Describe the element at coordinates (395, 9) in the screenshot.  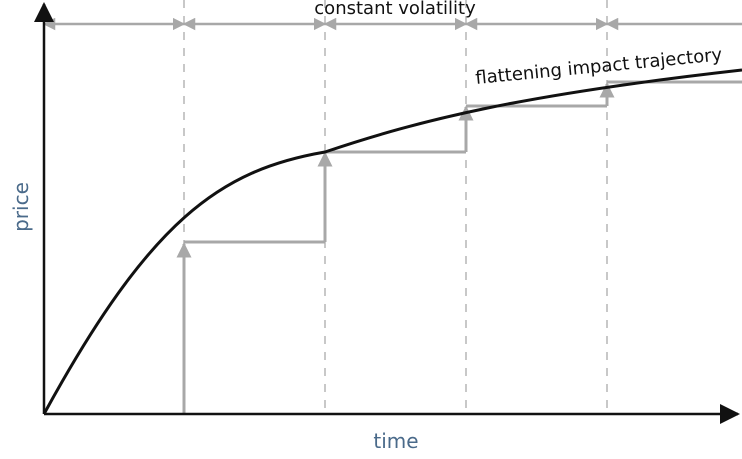
I see `top-annotation: constant volatility` at that location.